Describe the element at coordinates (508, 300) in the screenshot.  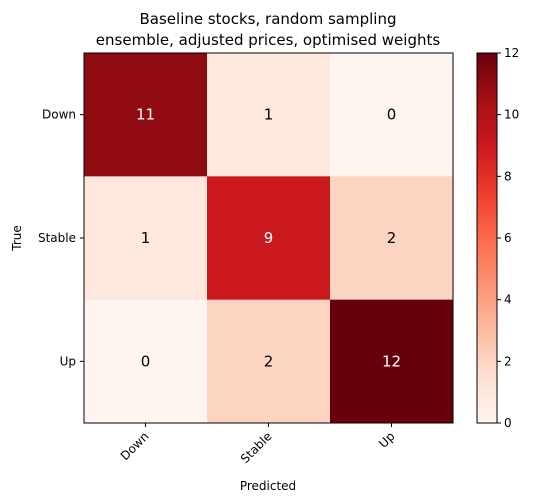
I see `colorbar-tick-label: 4` at that location.